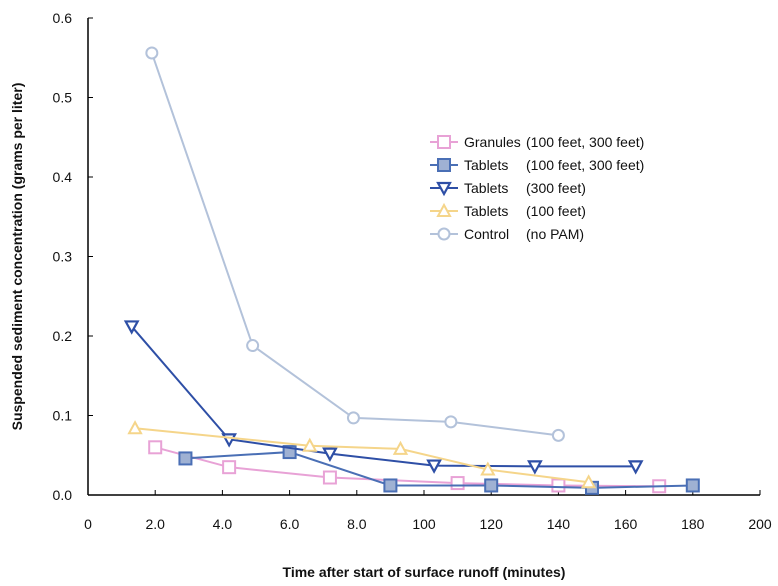 Image resolution: width=778 pixels, height=586 pixels. I want to click on legend-item: Tablets (300 feet), so click(508, 188).